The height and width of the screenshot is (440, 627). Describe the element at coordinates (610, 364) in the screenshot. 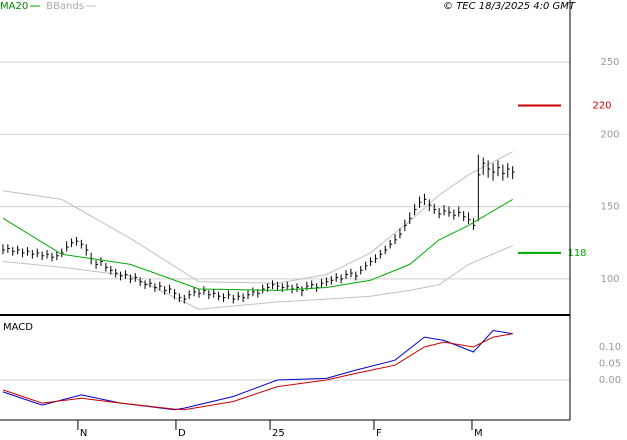

I see `y-tick-label: 0.05` at that location.